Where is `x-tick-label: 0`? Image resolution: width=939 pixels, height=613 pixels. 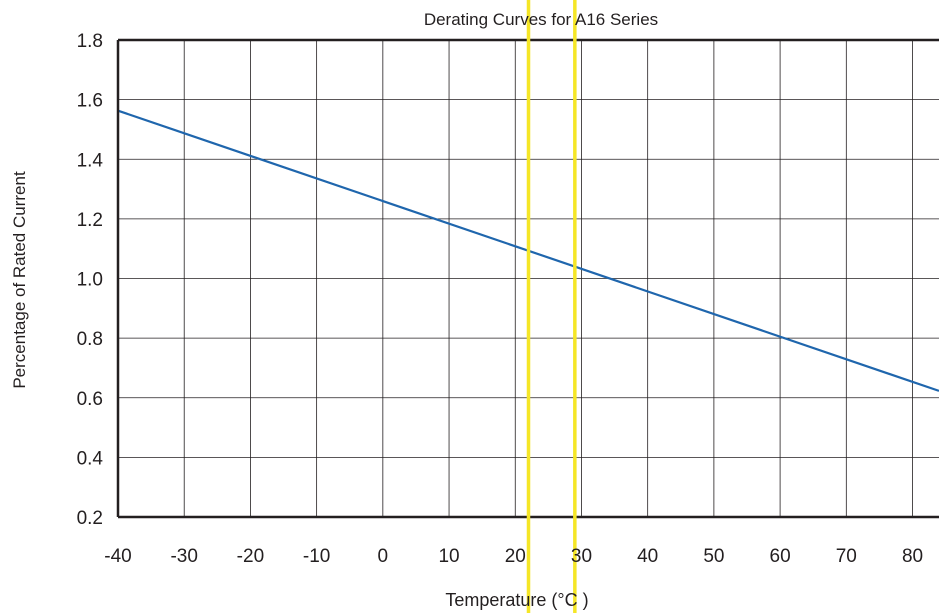
x-tick-label: 0 is located at coordinates (383, 556).